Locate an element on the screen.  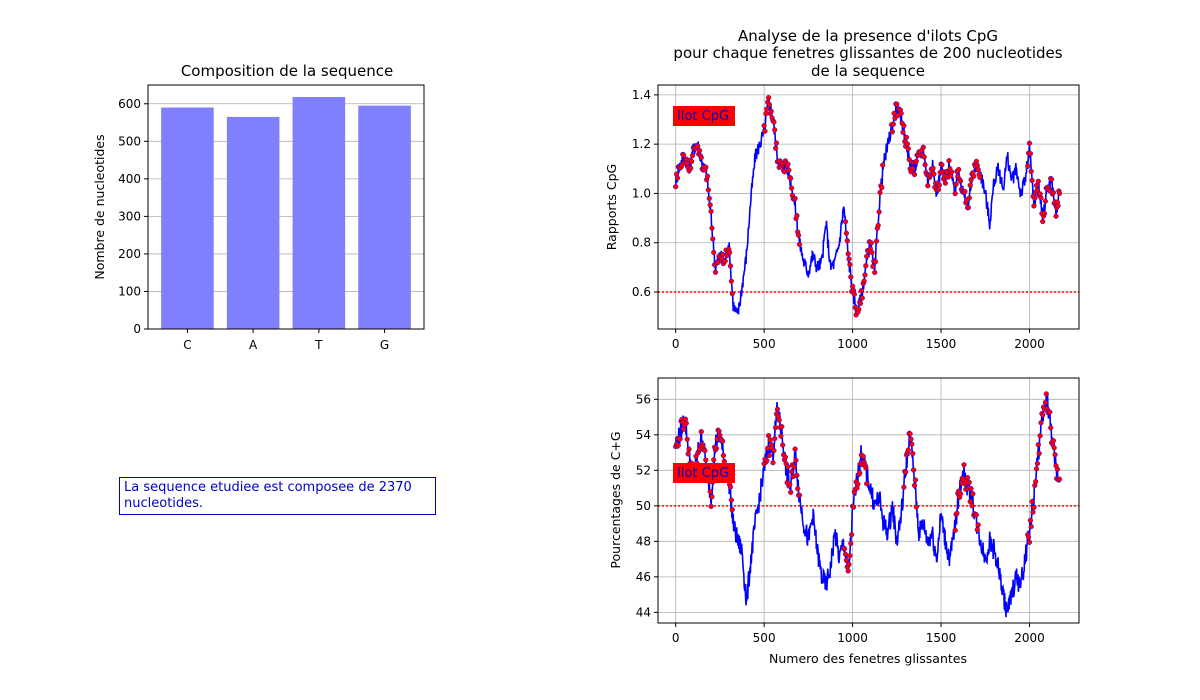
composition-xtick-label: G is located at coordinates (384, 345).